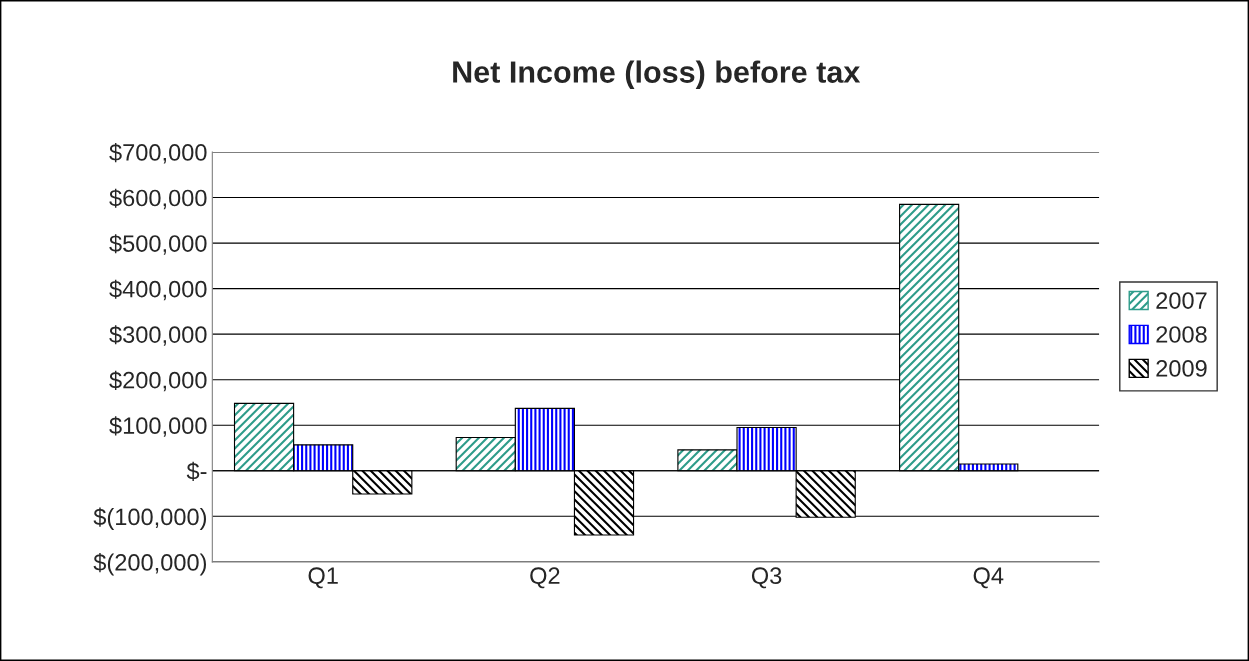  What do you see at coordinates (158, 381) in the screenshot?
I see `y-tick-label: $200,000` at bounding box center [158, 381].